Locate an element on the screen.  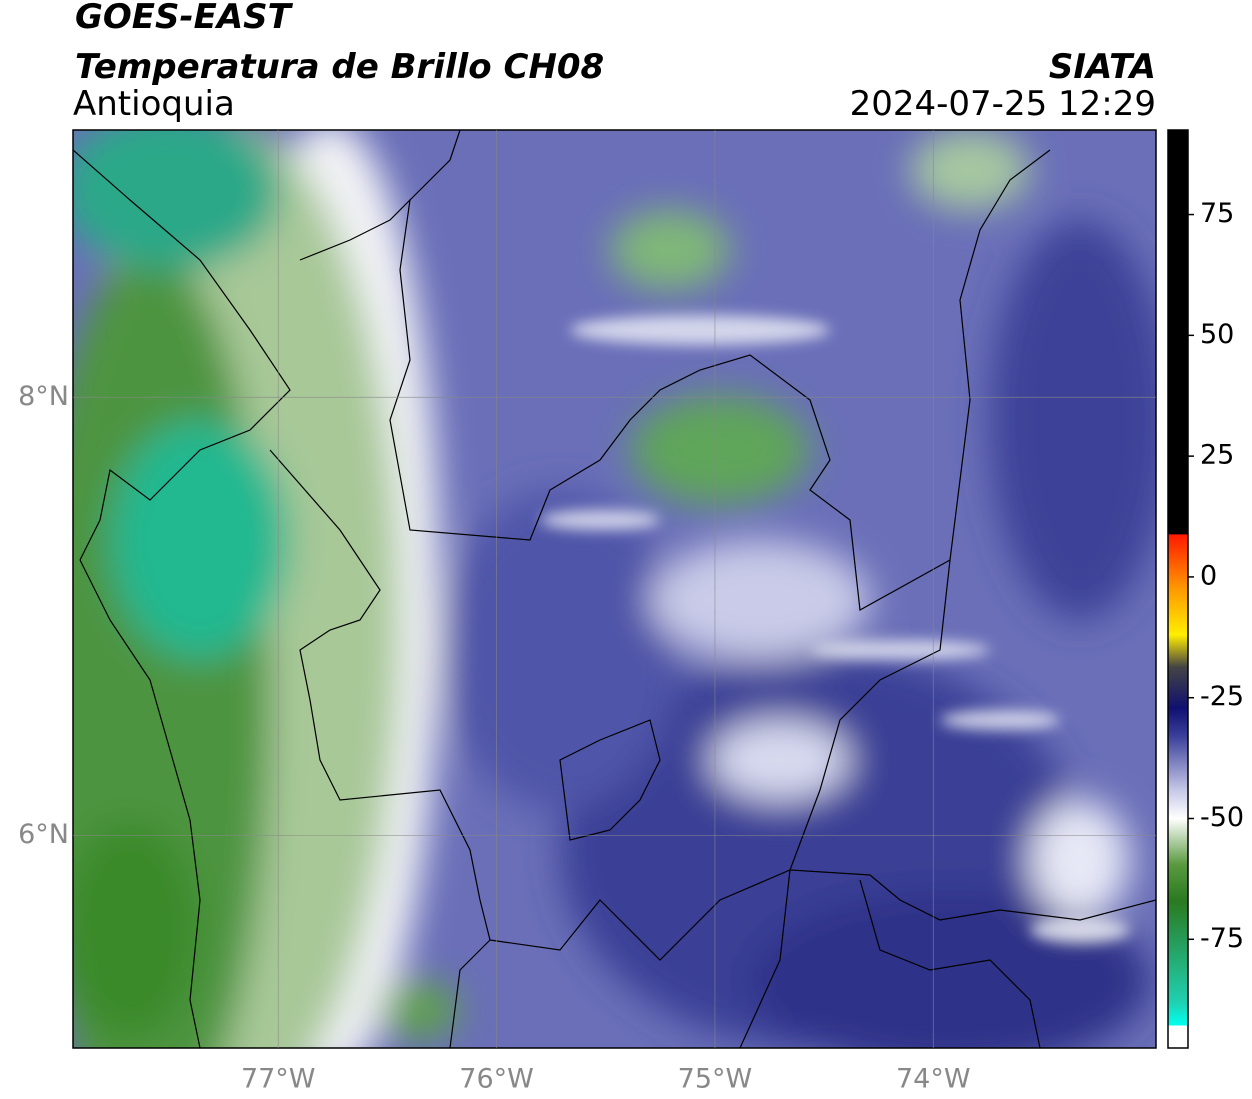
colorbar-tick-label: 50 is located at coordinates (1217, 334).